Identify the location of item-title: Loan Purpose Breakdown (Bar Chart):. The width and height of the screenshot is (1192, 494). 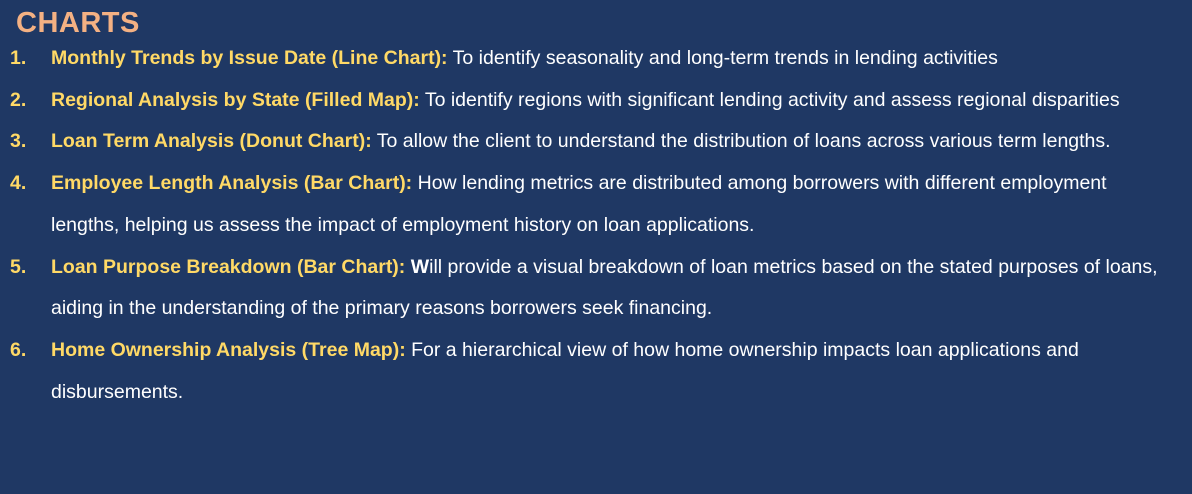
(228, 266).